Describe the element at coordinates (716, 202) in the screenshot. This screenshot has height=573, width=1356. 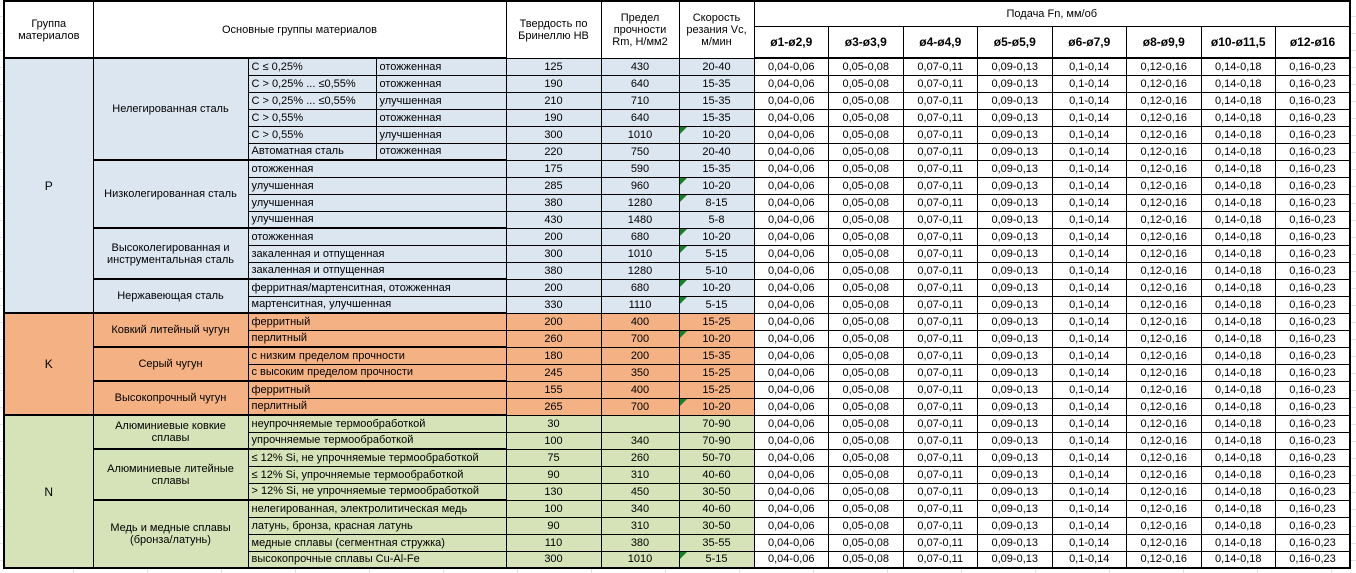
I see `cell-cutting-speed-vc: 8-15` at that location.